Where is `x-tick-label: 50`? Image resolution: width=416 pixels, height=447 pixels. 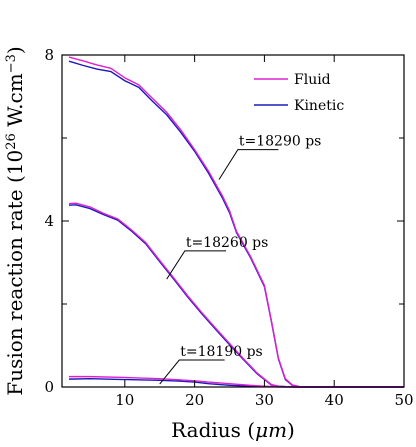 x-tick-label: 50 is located at coordinates (403, 400).